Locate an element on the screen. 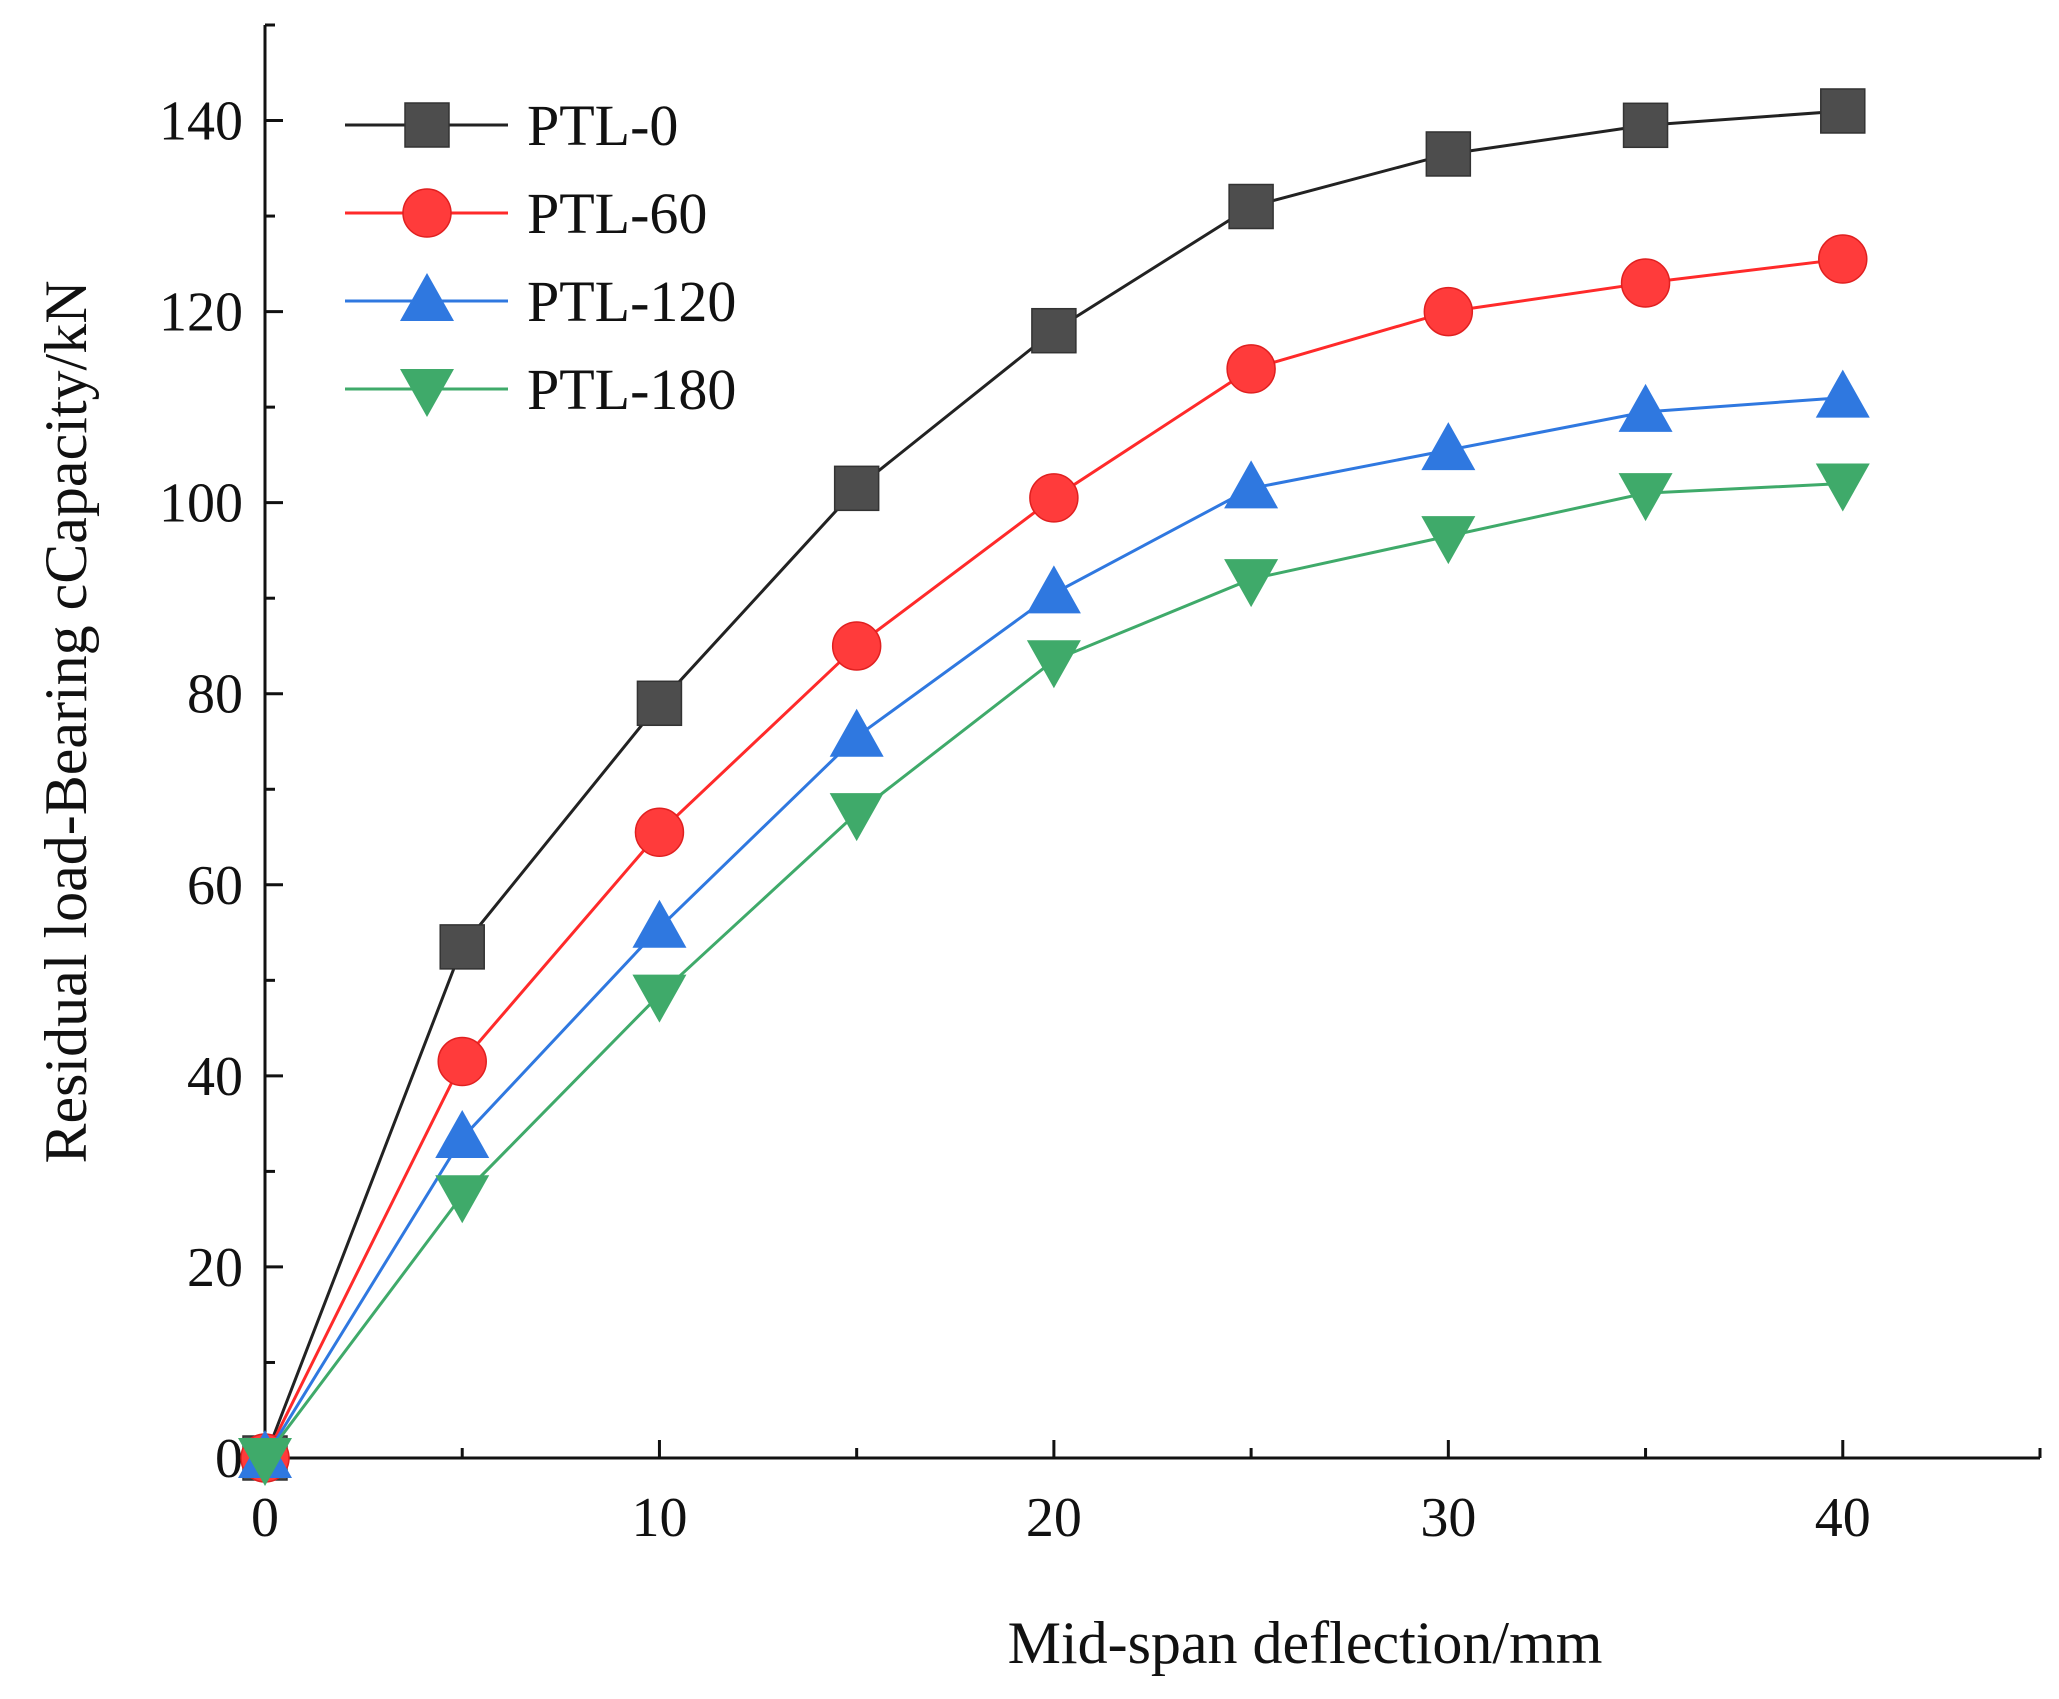 Image resolution: width=2059 pixels, height=1699 pixels. legend-label: PTL-120 is located at coordinates (631, 301).